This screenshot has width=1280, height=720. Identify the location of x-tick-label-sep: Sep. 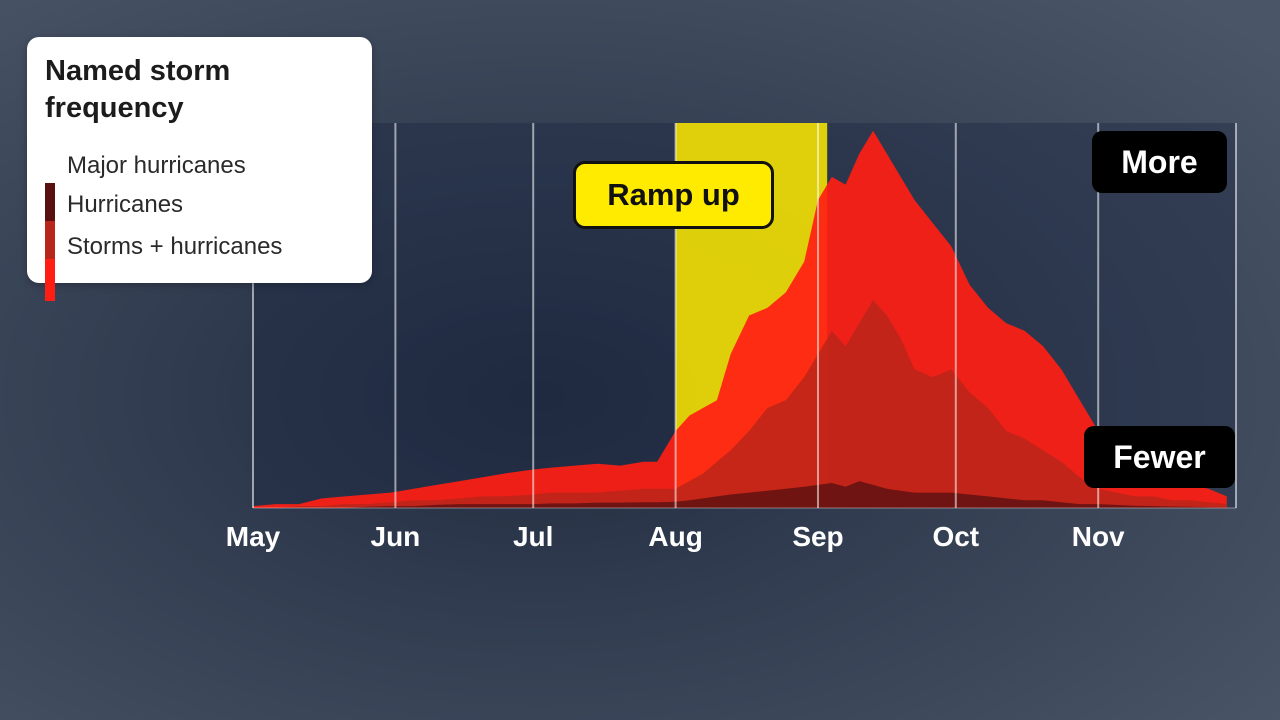
(817, 536).